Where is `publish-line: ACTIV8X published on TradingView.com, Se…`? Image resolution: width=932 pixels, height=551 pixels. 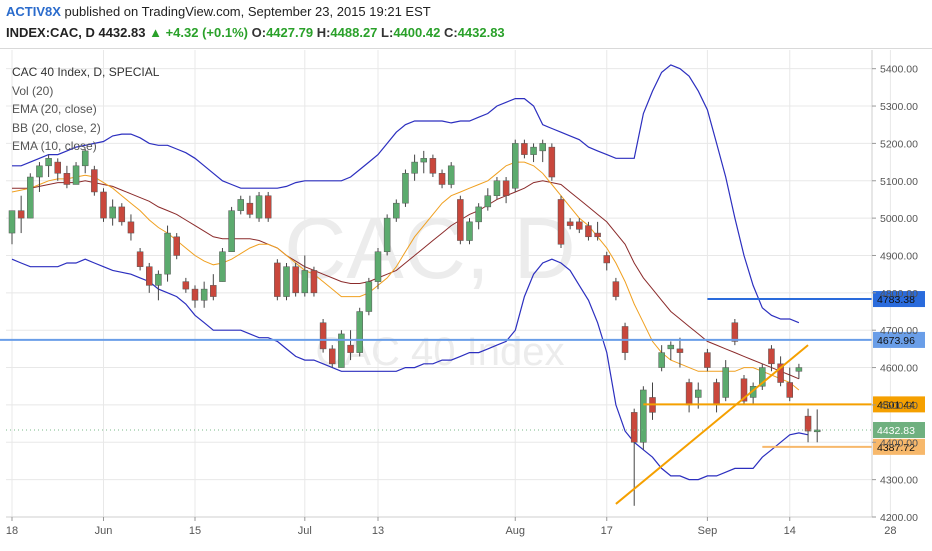
publish-line: ACTIV8X published on TradingView.com, Se… is located at coordinates (218, 11).